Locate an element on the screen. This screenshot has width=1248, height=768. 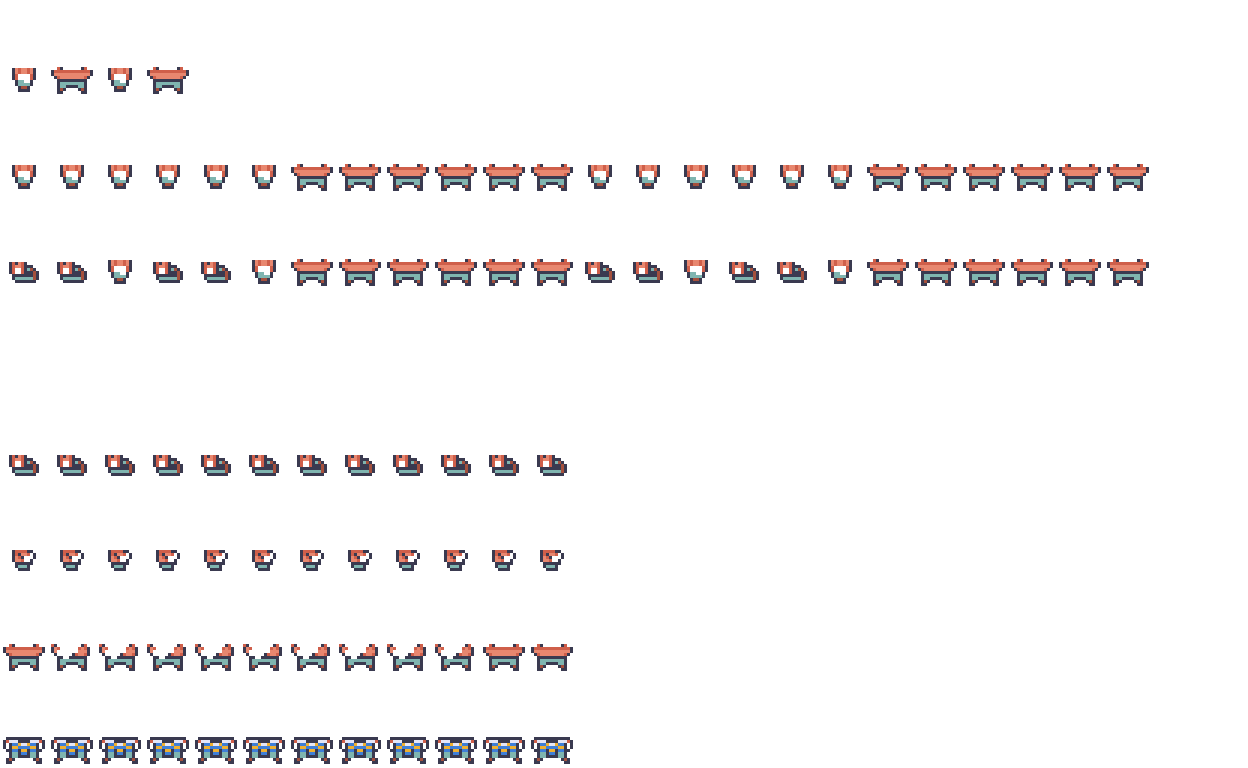
sprite-row-head is located at coordinates (288, 560).